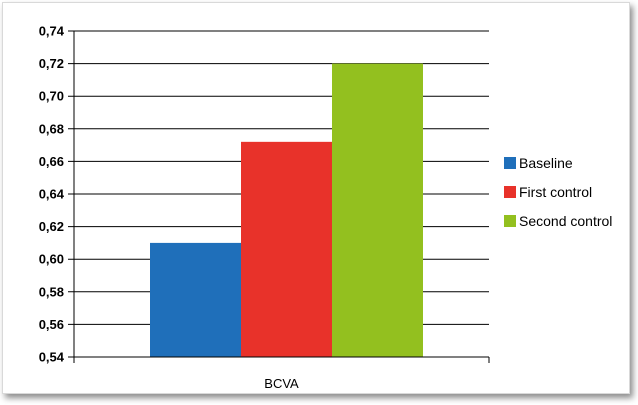 This screenshot has width=638, height=405. I want to click on legend-label: First control, so click(555, 192).